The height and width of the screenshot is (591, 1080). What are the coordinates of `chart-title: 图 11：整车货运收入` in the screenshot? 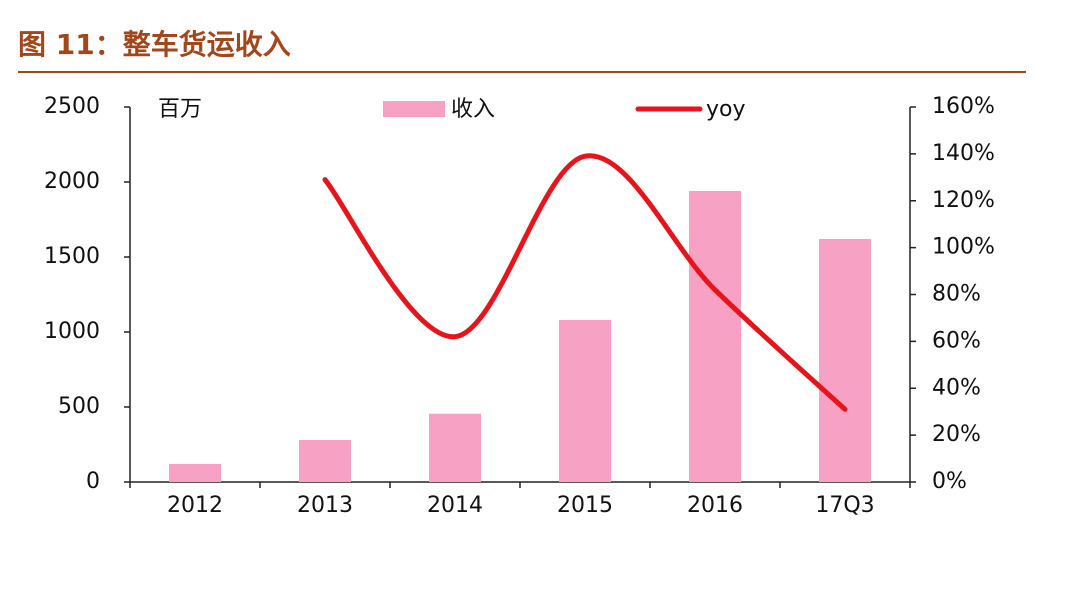 It's located at (154, 44).